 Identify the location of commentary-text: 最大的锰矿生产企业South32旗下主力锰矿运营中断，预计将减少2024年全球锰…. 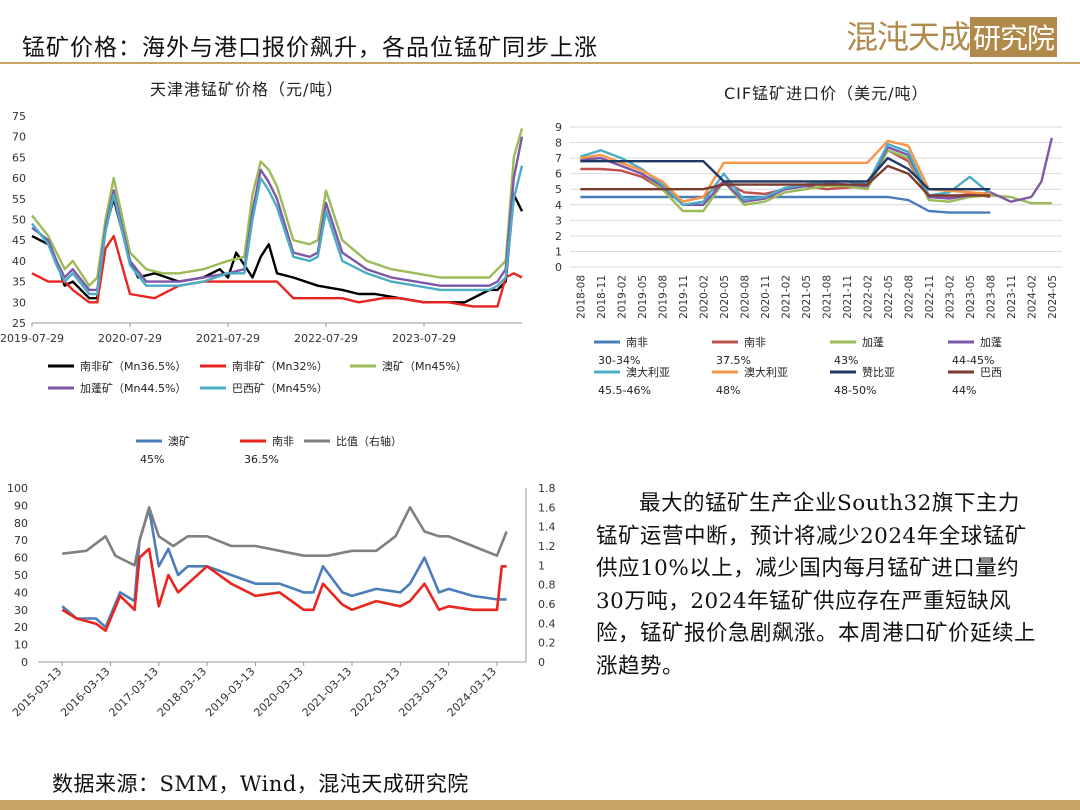
(816, 585).